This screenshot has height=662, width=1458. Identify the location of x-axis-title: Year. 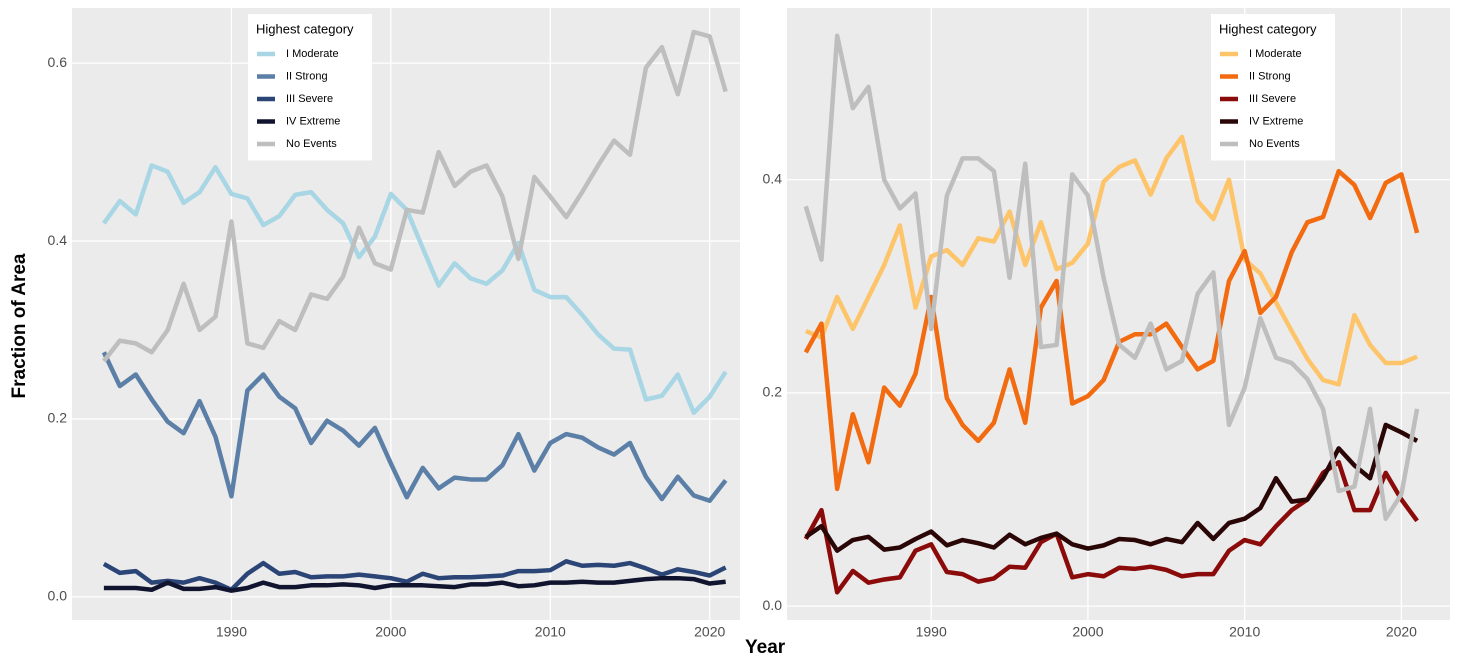
(765, 647).